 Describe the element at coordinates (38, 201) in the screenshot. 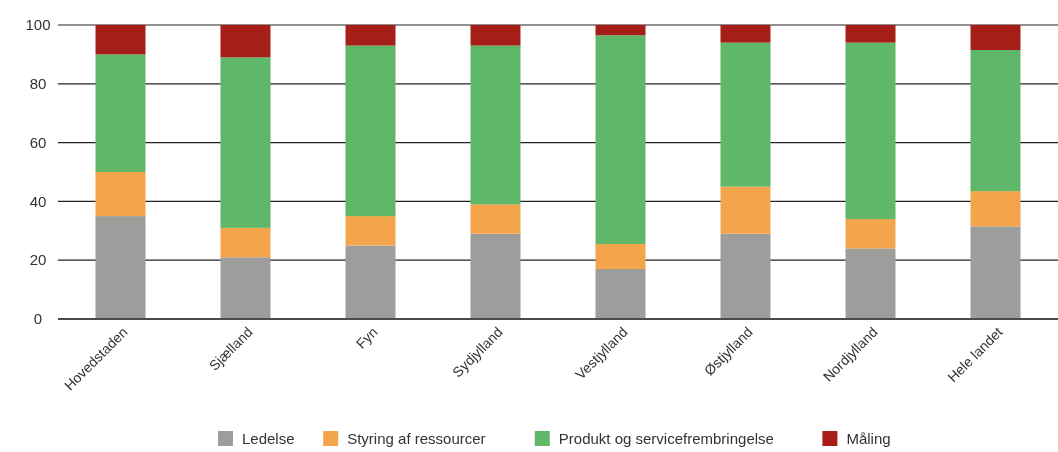

I see `y-tick-label: 40` at that location.